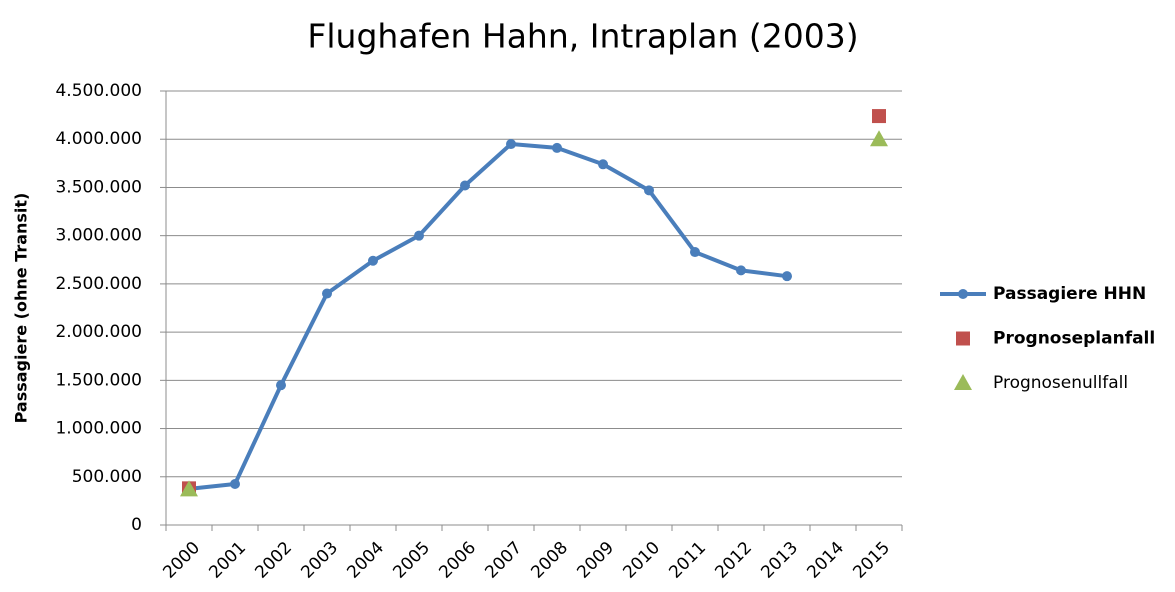 This screenshot has width=1175, height=592. Describe the element at coordinates (779, 560) in the screenshot. I see `x-tick-label: 2013` at that location.